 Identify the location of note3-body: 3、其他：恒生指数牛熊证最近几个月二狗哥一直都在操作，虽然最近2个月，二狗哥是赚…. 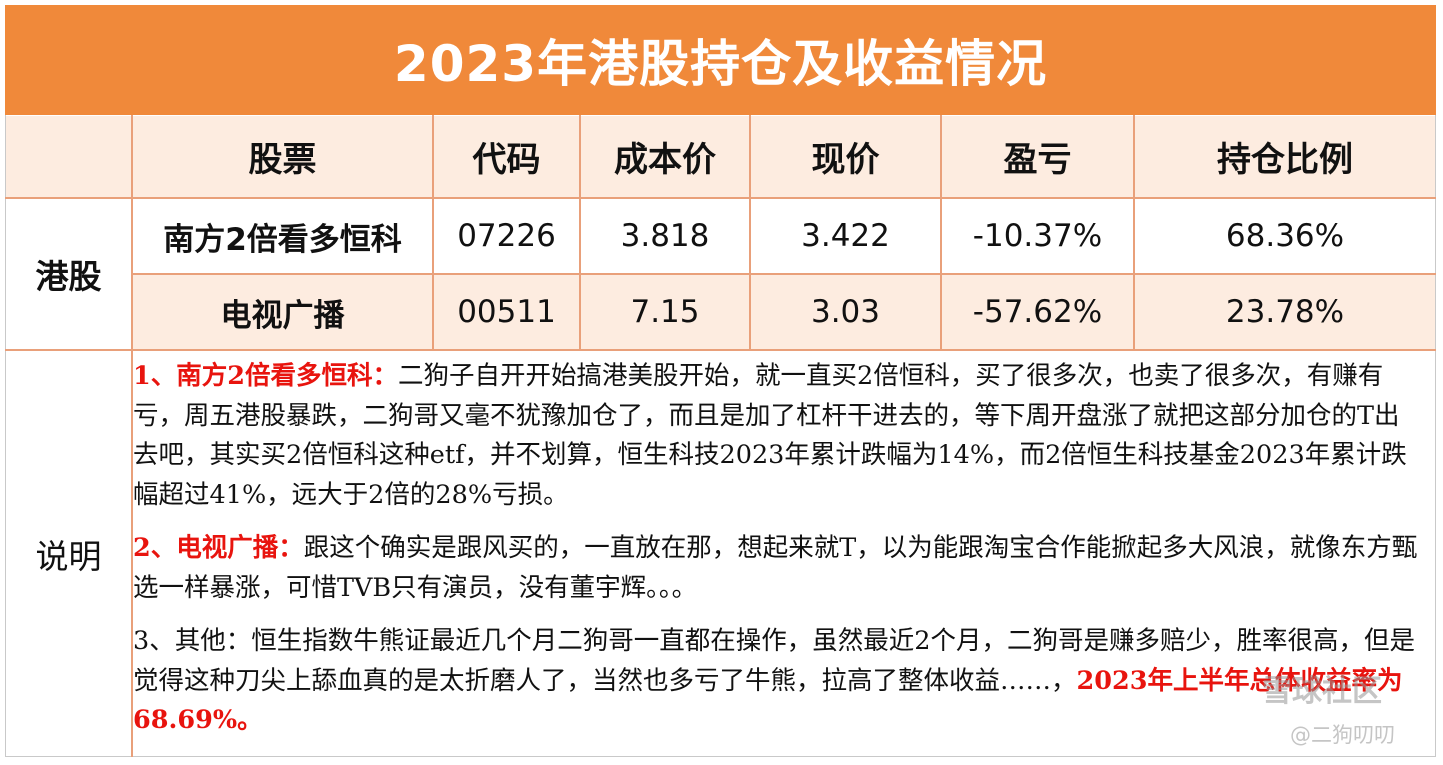
(774, 661).